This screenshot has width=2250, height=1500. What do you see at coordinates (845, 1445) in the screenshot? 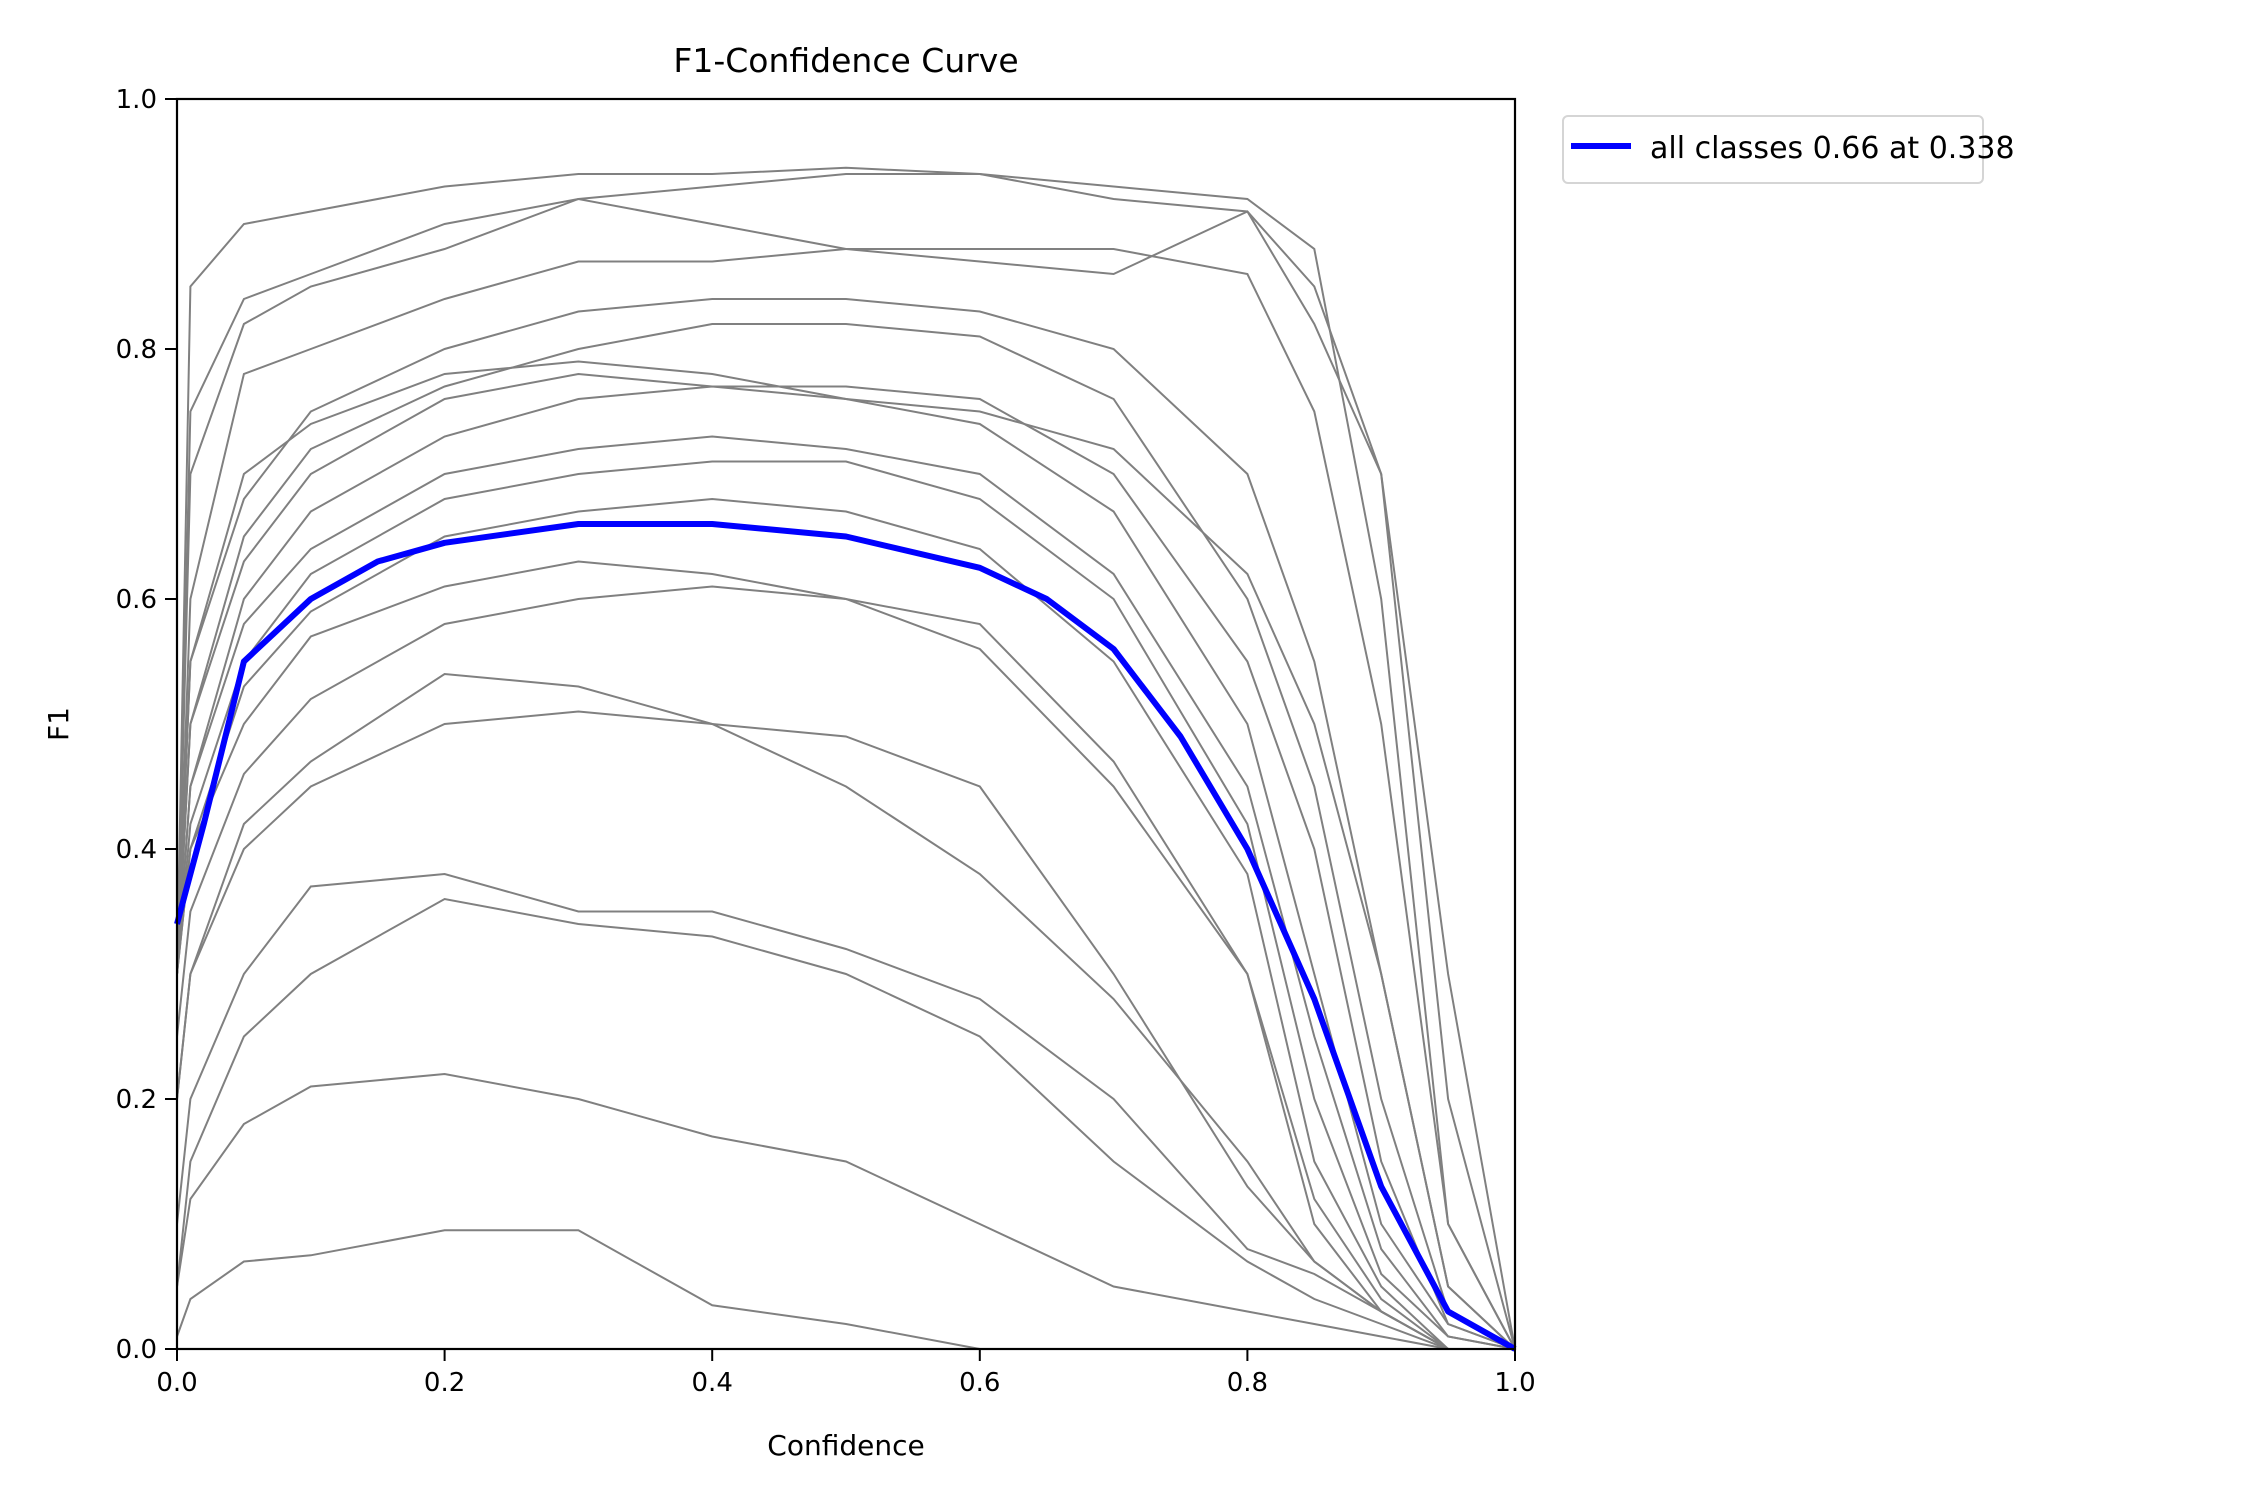
I see `x-axis-label: Confidence` at bounding box center [845, 1445].